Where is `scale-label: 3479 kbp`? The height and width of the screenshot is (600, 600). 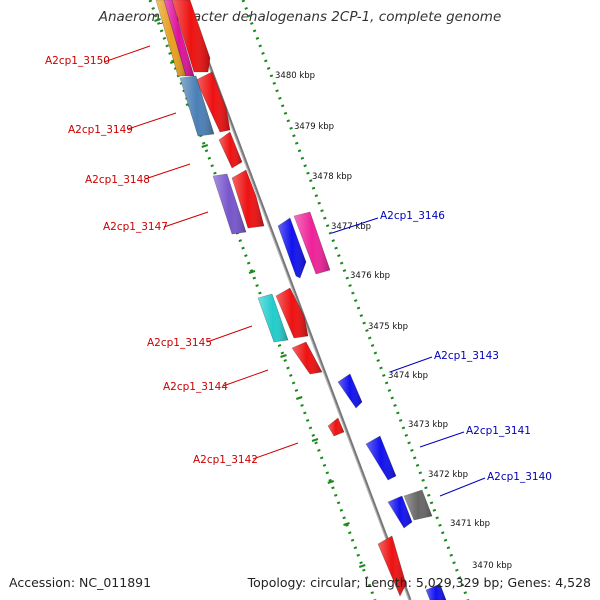 scale-label: 3479 kbp is located at coordinates (314, 127).